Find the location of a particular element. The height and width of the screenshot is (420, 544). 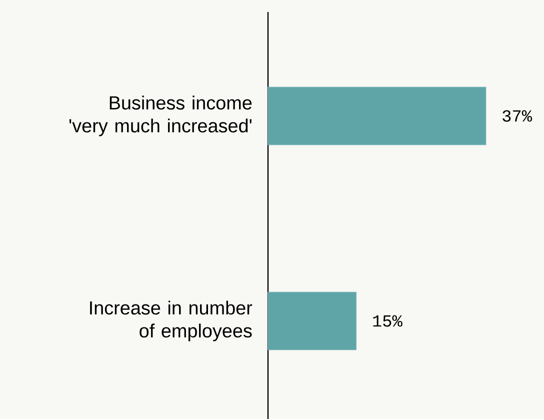

y-tick-label: Business income 'very much increased' is located at coordinates (160, 116).